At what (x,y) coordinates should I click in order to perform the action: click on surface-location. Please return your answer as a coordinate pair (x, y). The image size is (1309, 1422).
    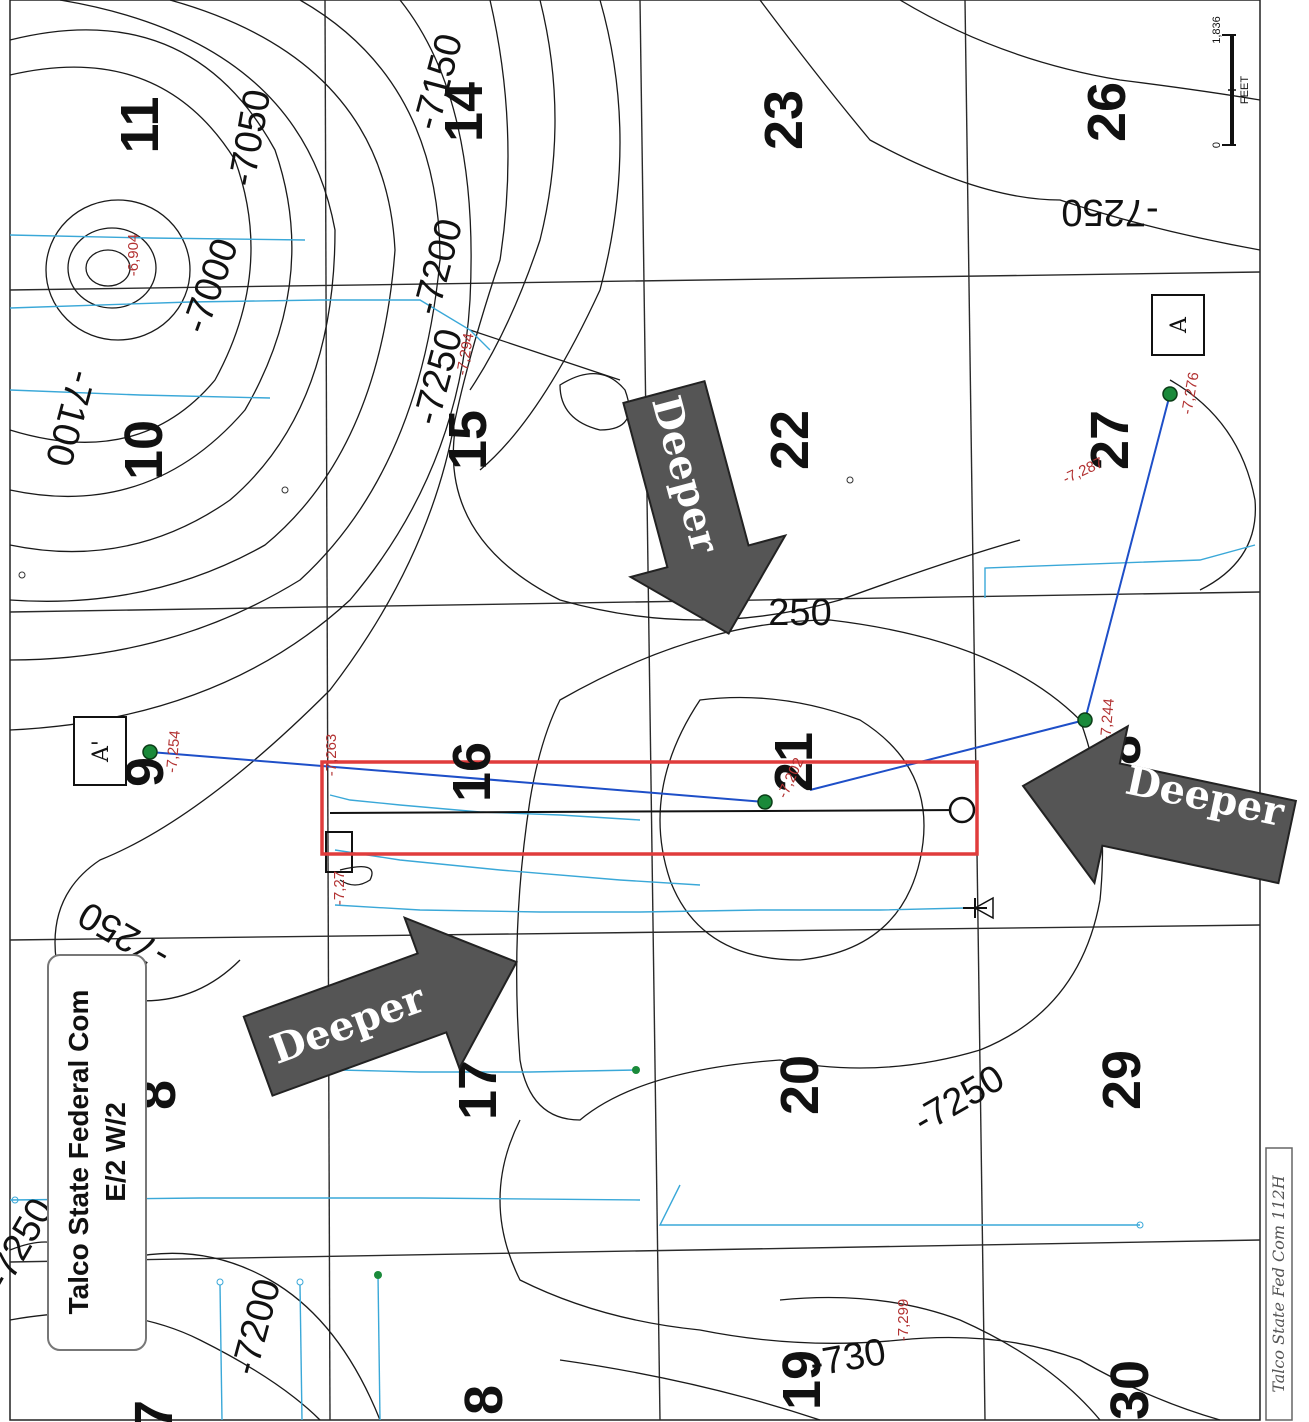
    Looking at the image, I should click on (339, 852).